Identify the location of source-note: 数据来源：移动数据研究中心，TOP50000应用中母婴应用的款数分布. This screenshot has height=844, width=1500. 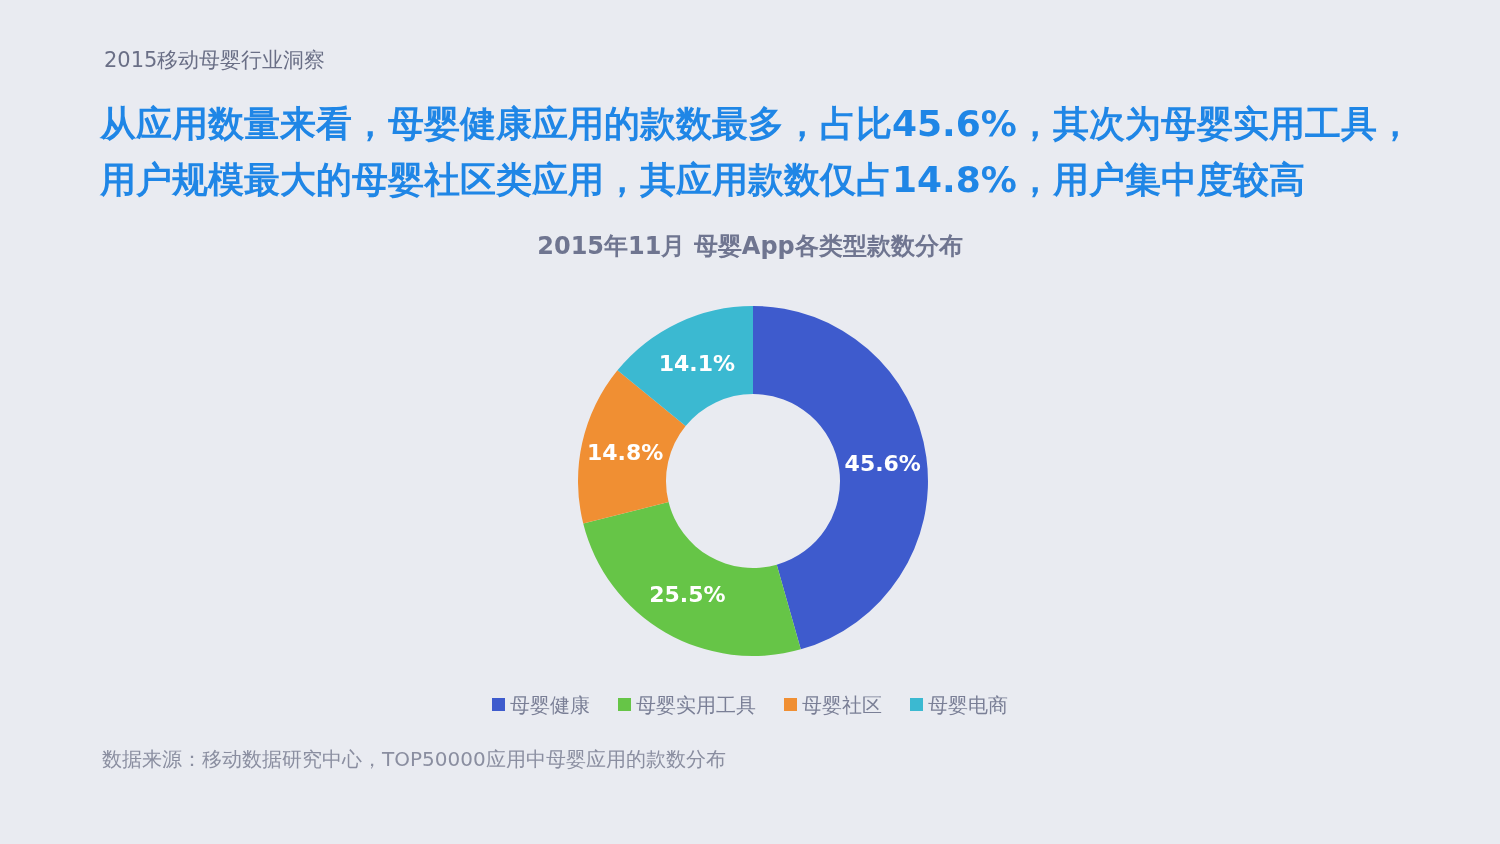
(414, 759).